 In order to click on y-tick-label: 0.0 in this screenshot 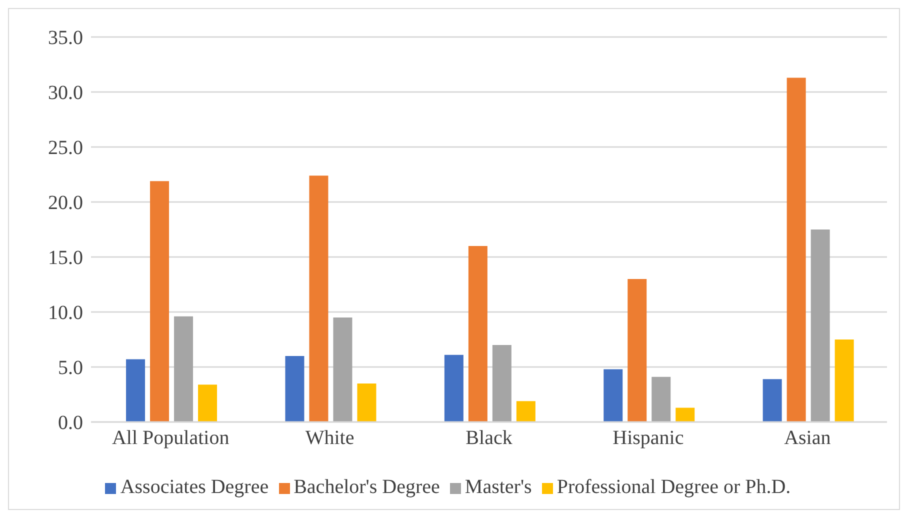, I will do `click(70, 423)`.